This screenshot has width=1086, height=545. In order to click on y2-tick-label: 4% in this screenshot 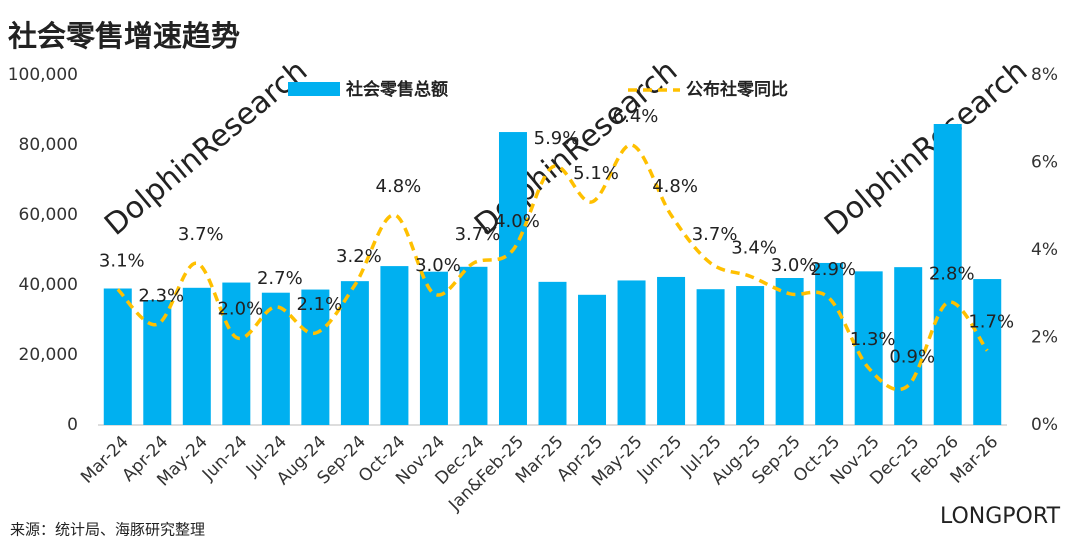, I will do `click(1044, 250)`.